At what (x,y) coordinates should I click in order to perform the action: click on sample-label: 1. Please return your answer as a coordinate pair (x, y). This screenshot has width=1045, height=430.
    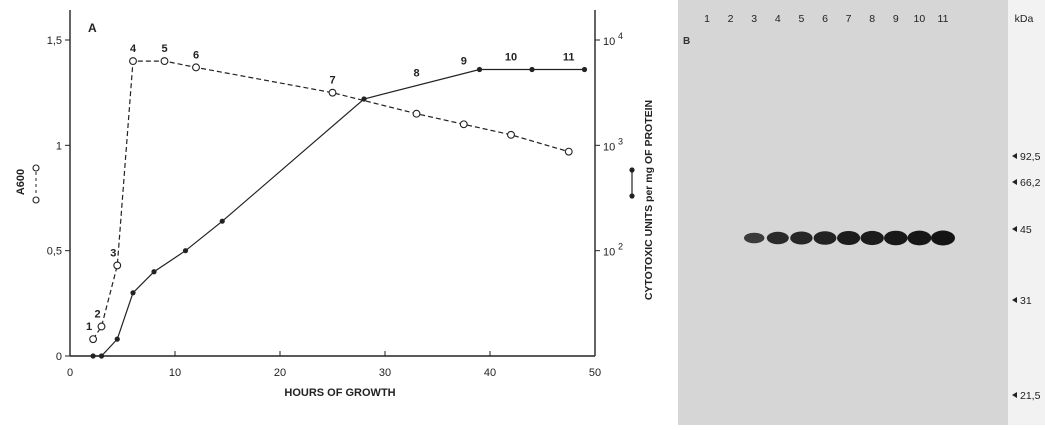
    Looking at the image, I should click on (89, 327).